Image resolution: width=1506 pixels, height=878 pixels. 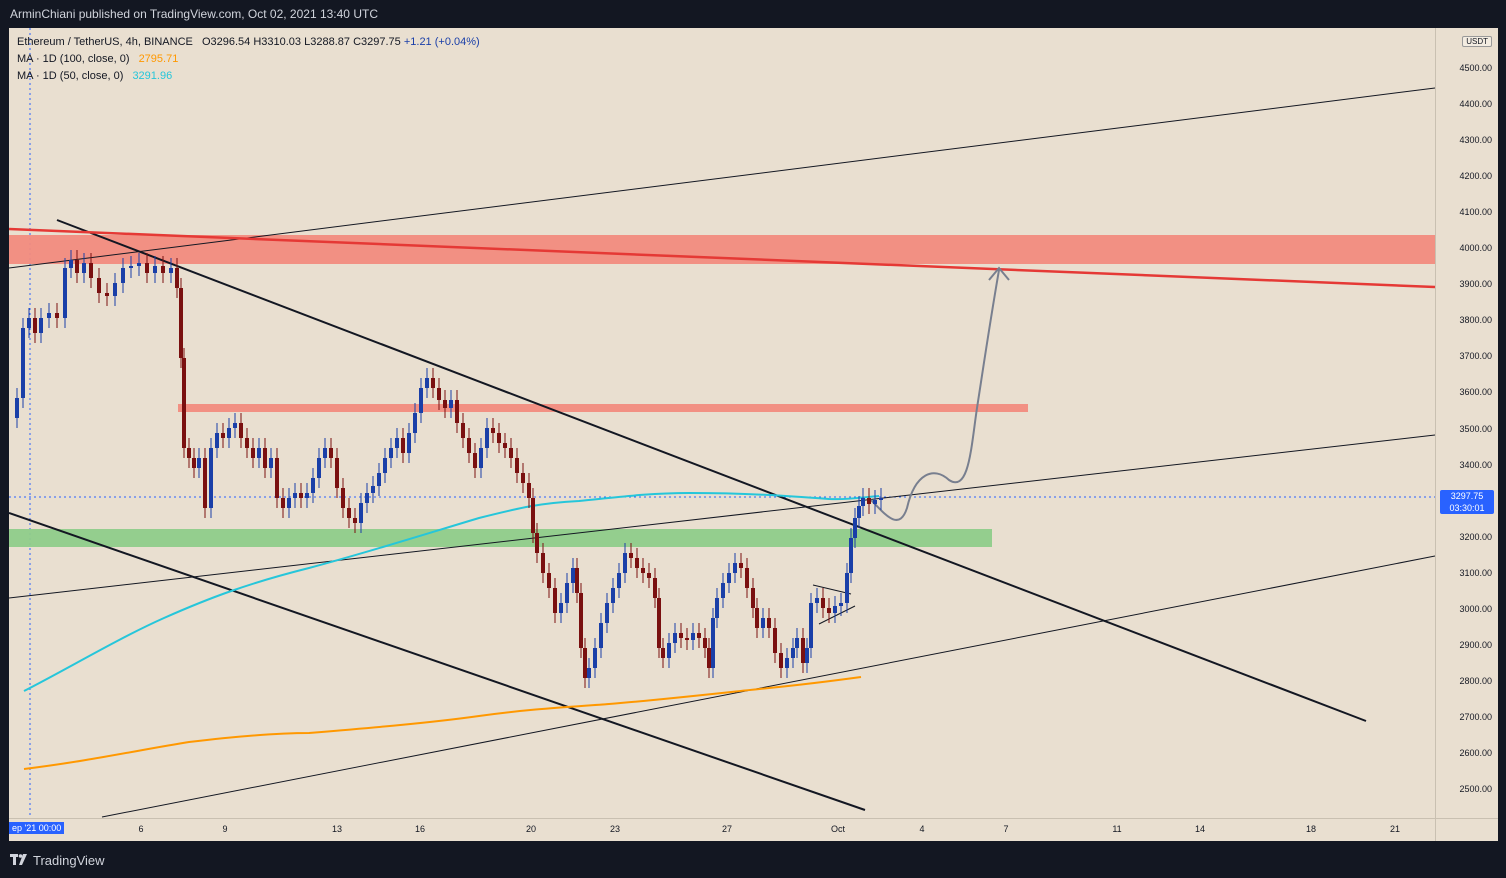 What do you see at coordinates (615, 829) in the screenshot?
I see `time-tick-label: 23` at bounding box center [615, 829].